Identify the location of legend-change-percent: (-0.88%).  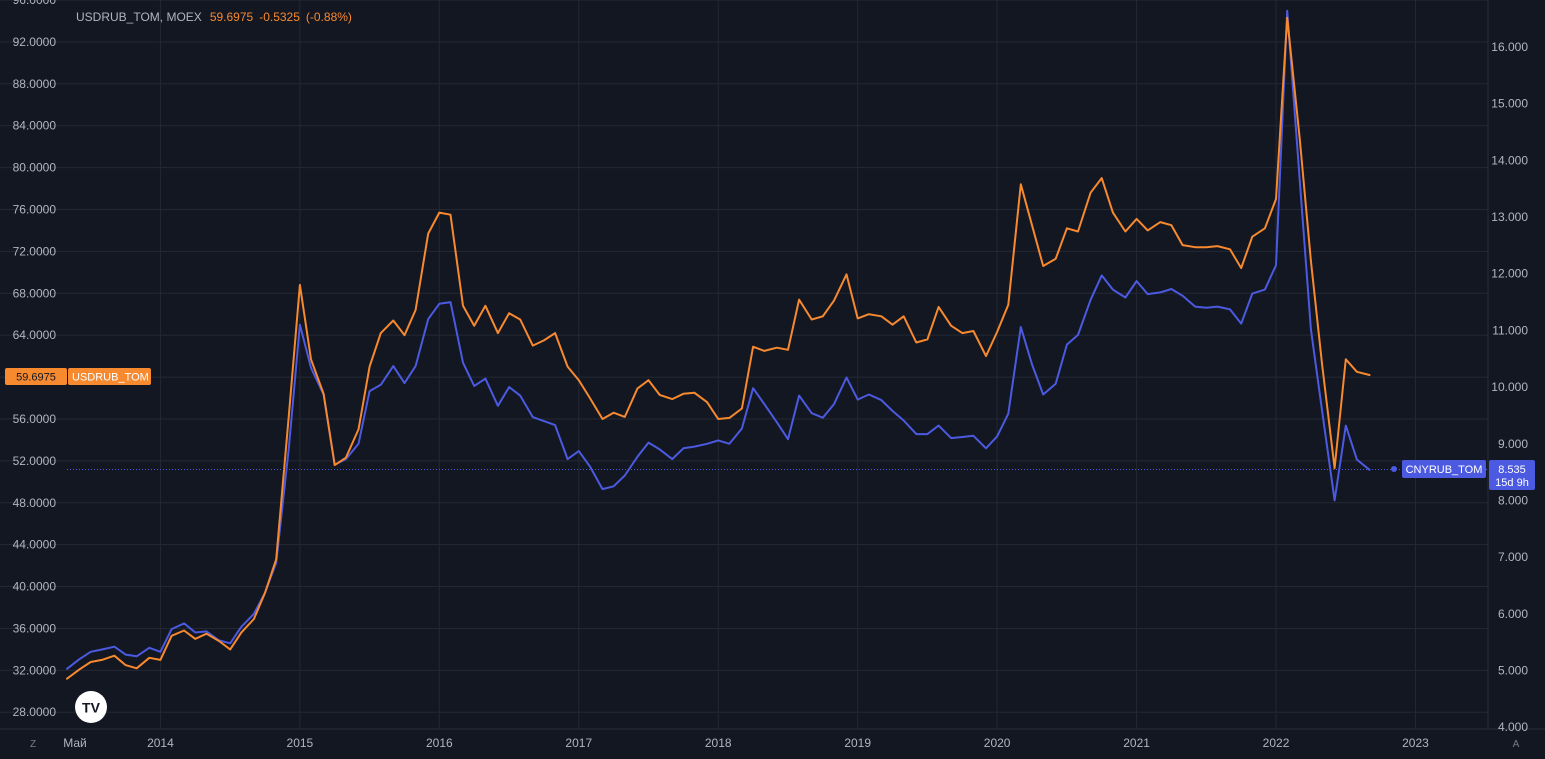
(329, 17).